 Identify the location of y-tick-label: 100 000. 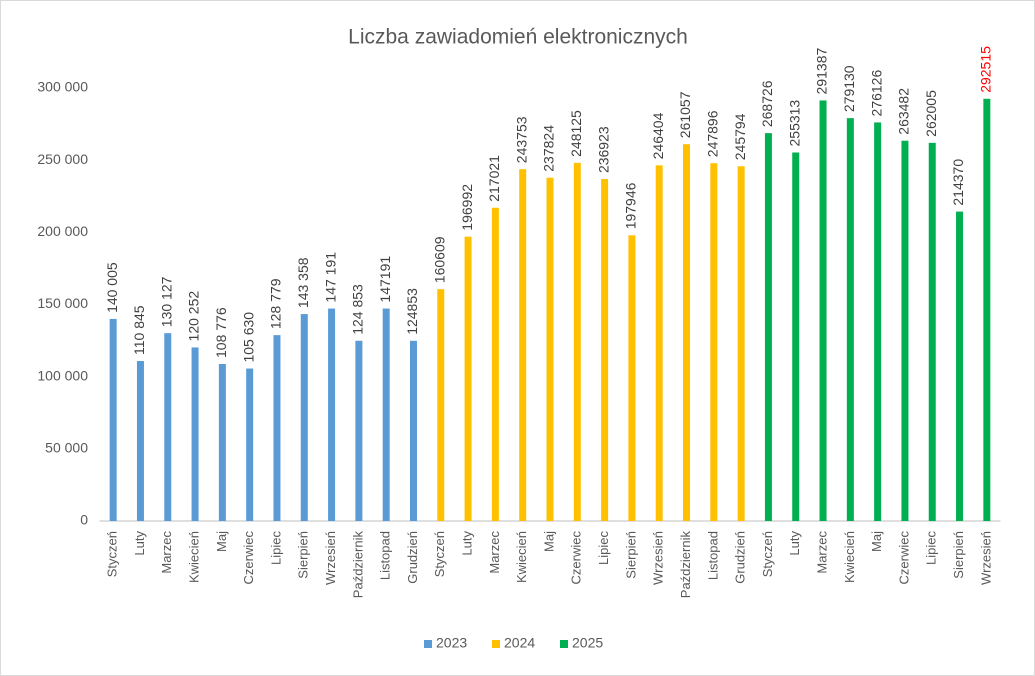
(62, 375).